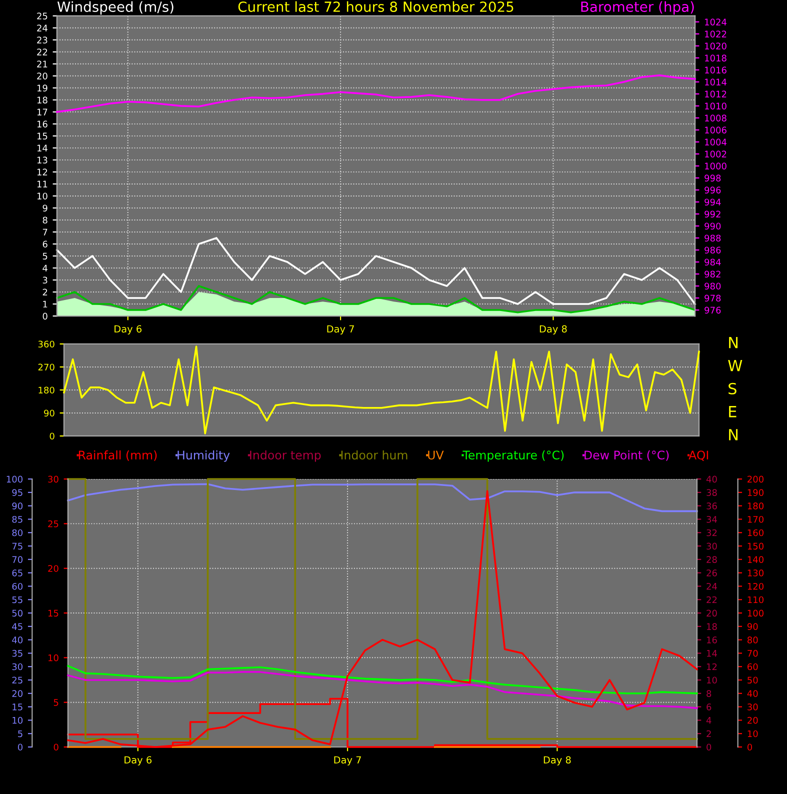 The image size is (787, 794). Describe the element at coordinates (715, 94) in the screenshot. I see `y2-tick-label: 1012` at that location.